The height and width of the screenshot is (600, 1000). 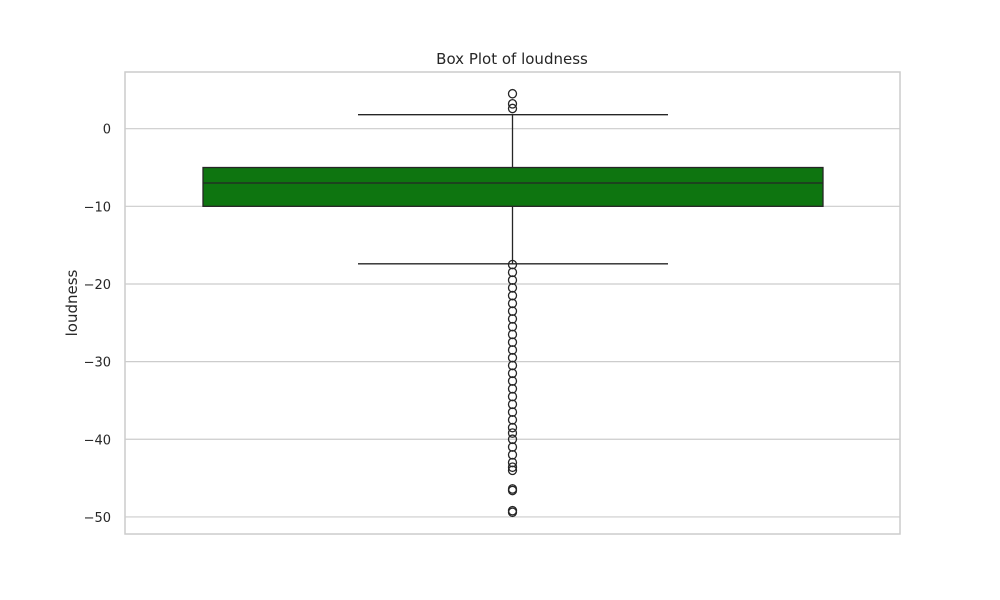 I want to click on y-tick-label: 0, so click(x=107, y=130).